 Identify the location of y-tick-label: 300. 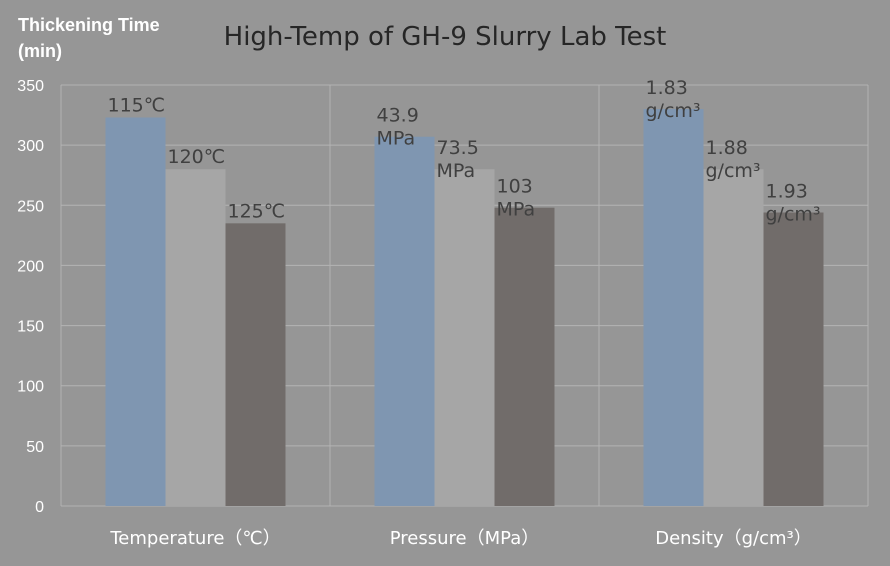
(30, 146).